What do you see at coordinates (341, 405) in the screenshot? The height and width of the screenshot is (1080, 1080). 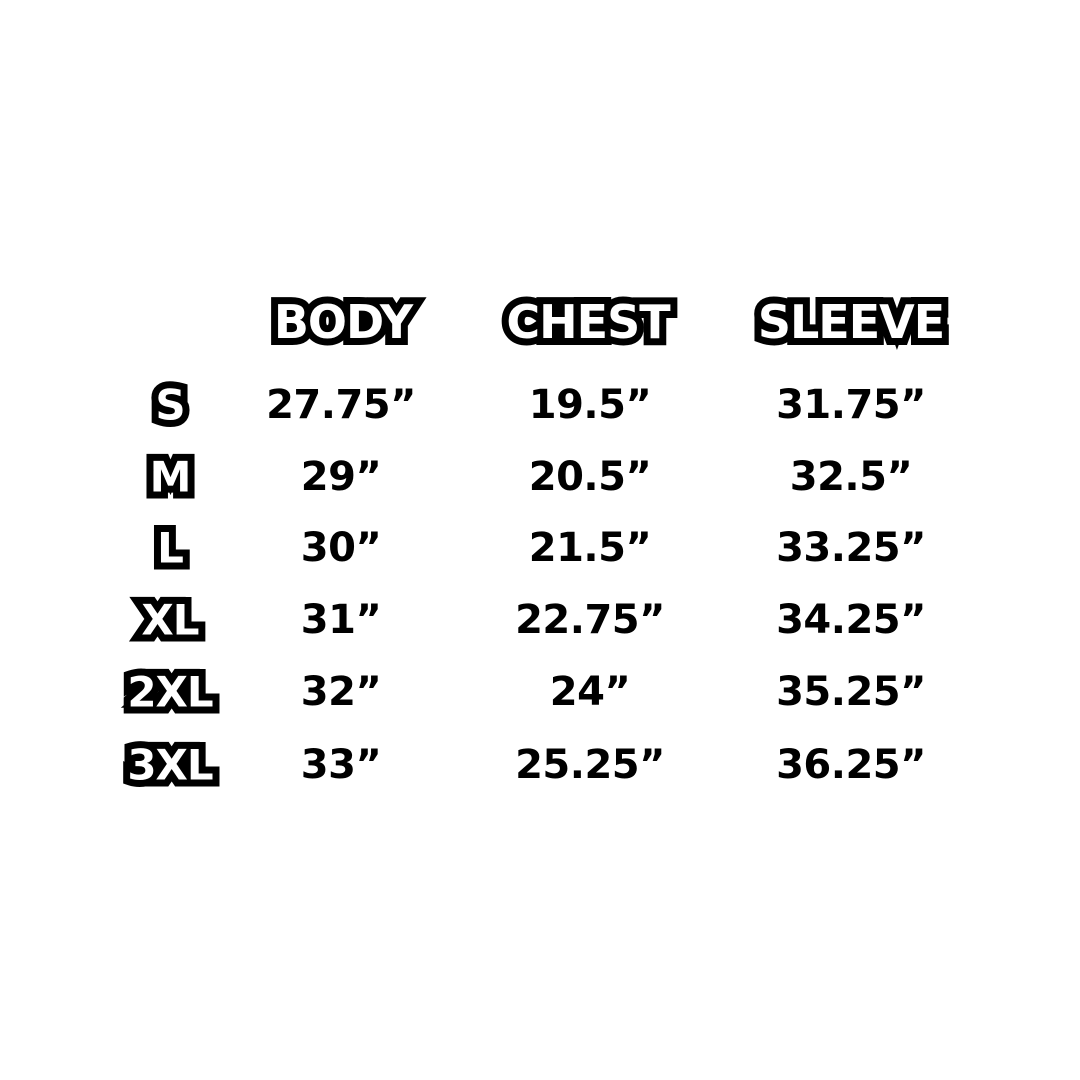 I see `body-value: 27.75”` at bounding box center [341, 405].